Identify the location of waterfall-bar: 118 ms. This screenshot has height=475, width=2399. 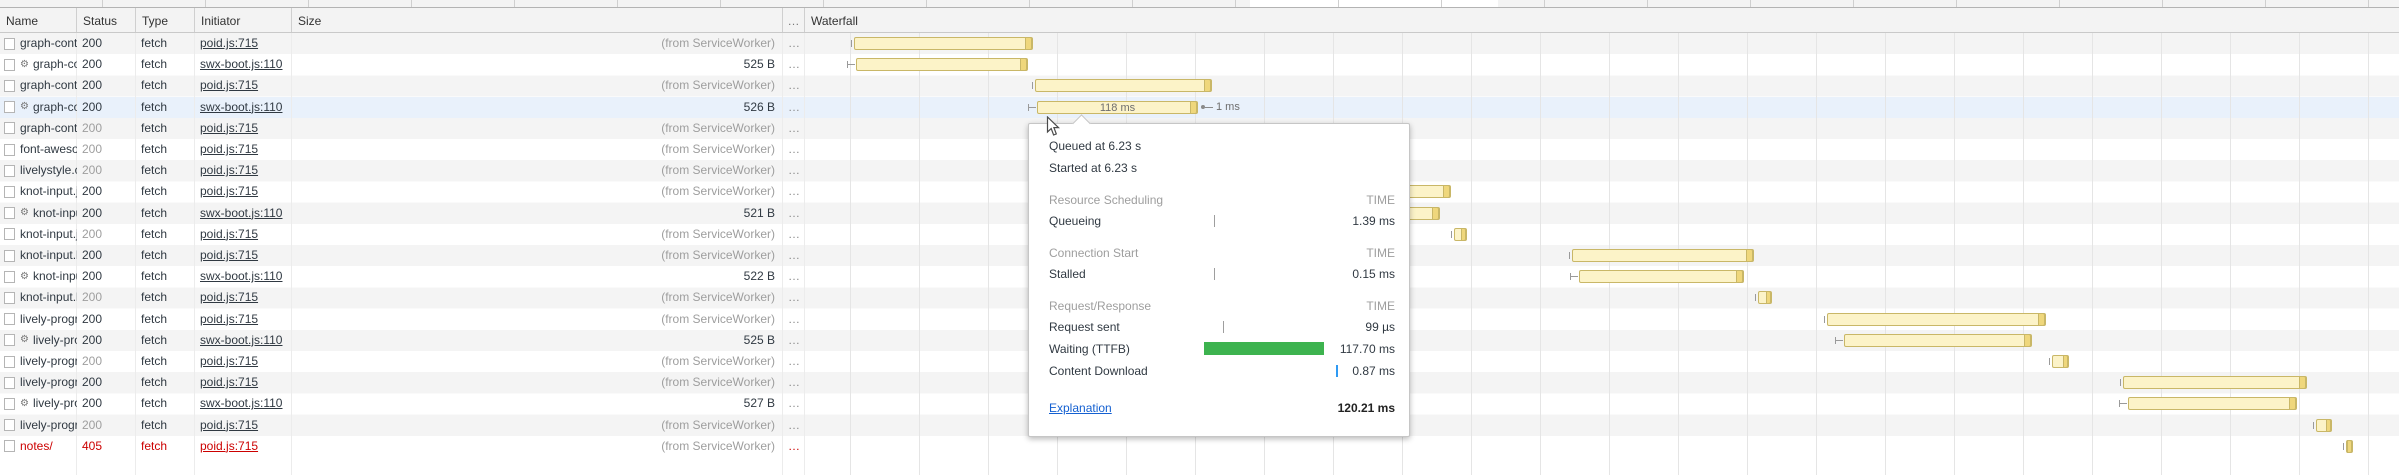
(1117, 107).